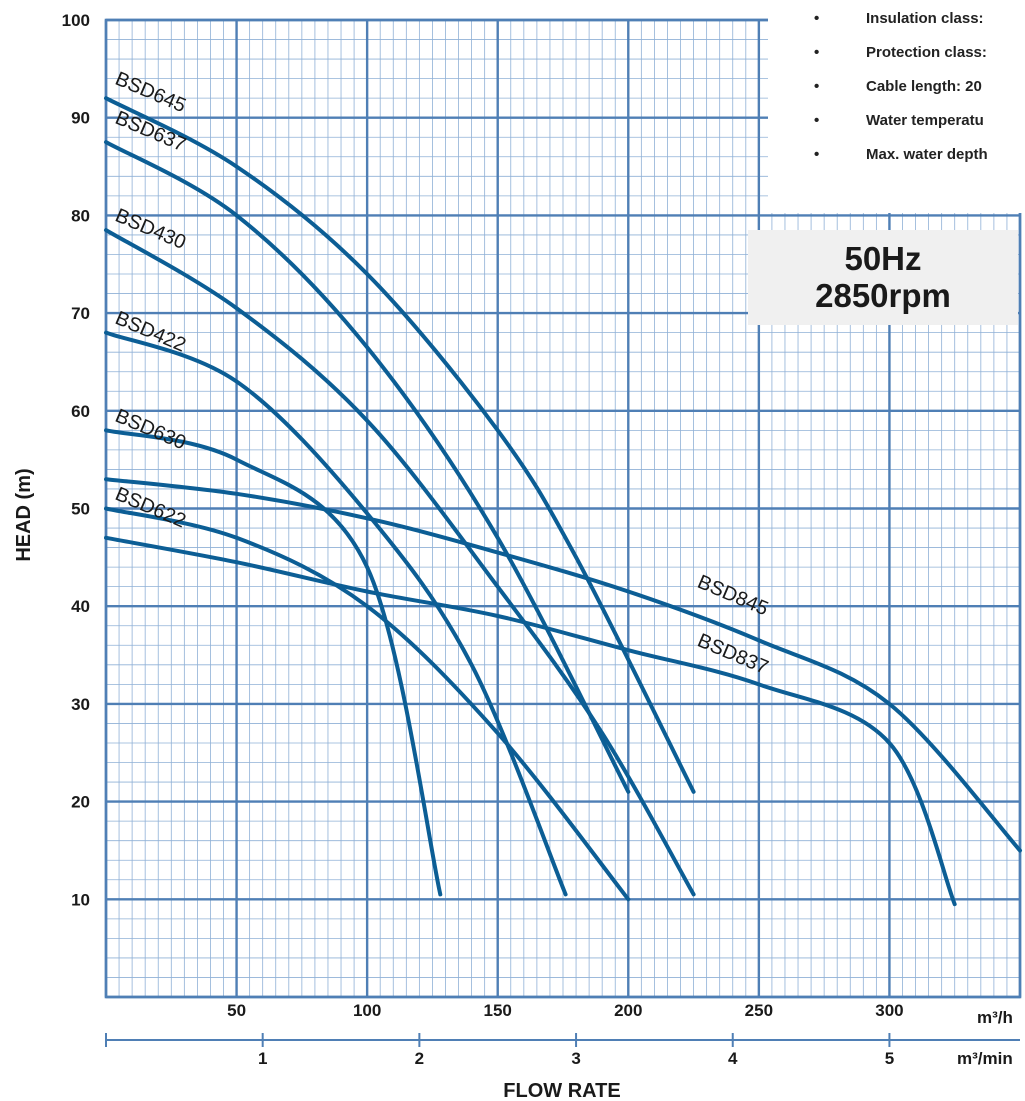 This screenshot has width=1025, height=1101. I want to click on series-label-bsd422: BSD422, so click(150, 331).